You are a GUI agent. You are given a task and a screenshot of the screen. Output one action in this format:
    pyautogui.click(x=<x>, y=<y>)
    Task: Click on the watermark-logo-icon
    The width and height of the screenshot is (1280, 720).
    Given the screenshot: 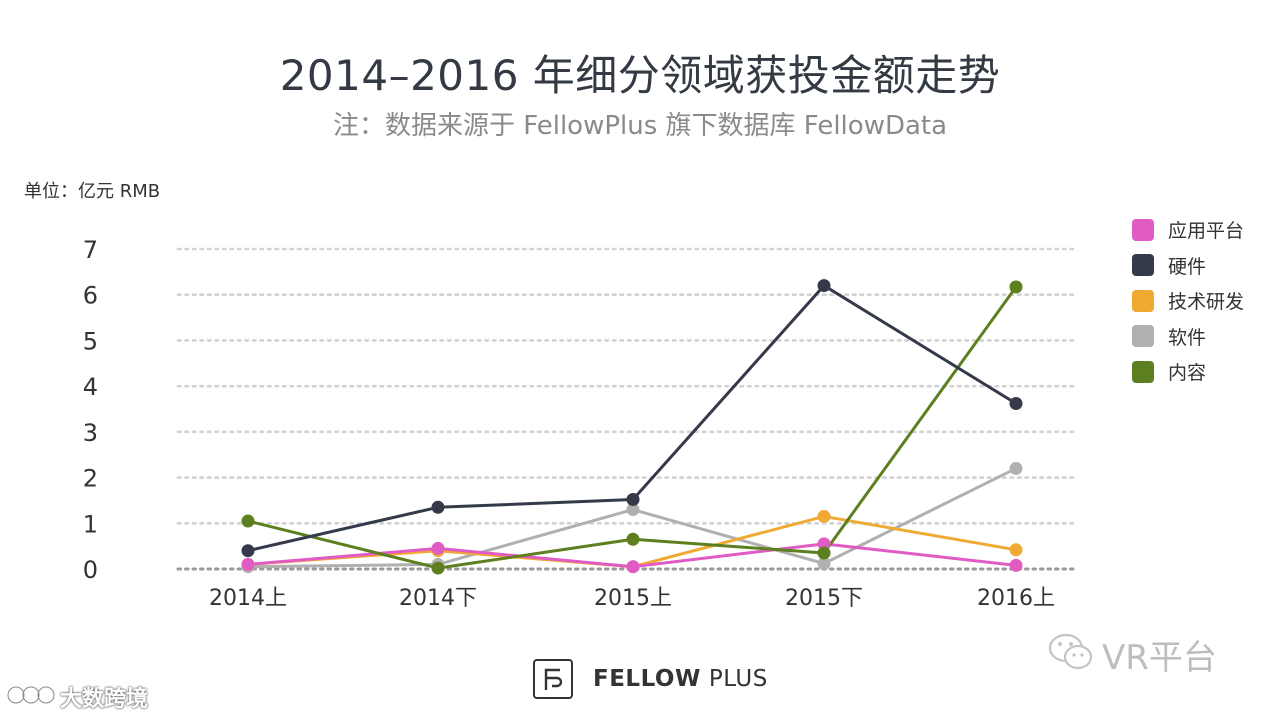 What is the action you would take?
    pyautogui.click(x=31, y=697)
    